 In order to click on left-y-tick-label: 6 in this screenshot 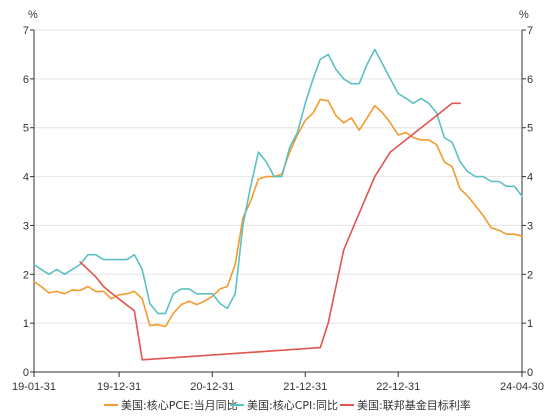, I will do `click(26, 80)`.